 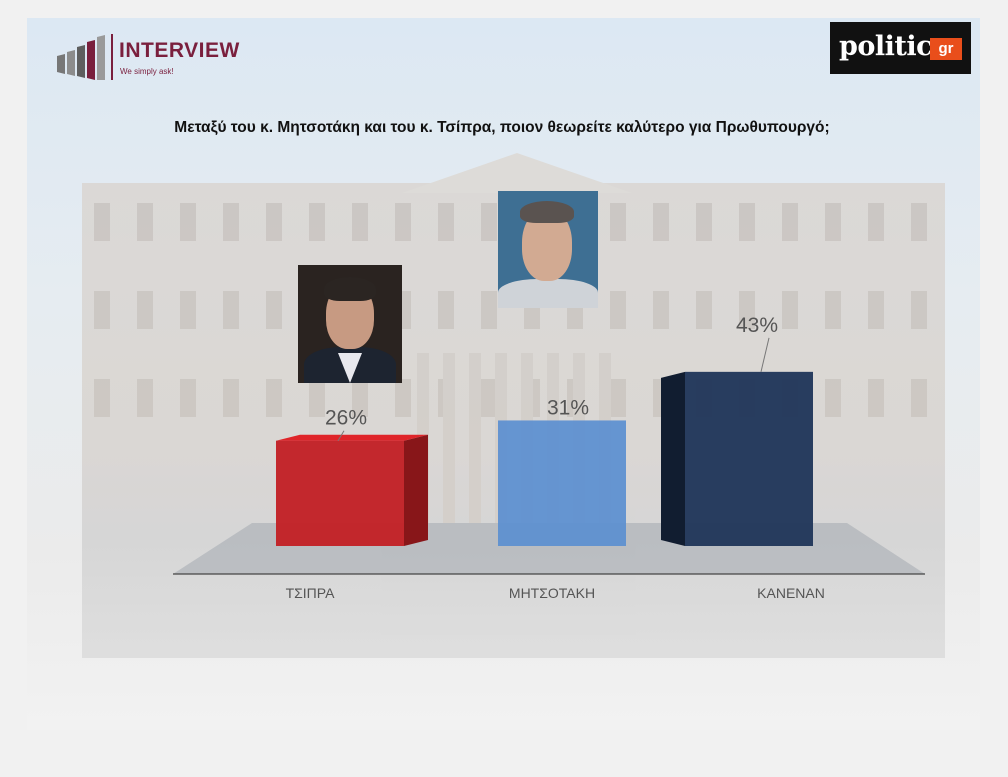 What do you see at coordinates (946, 49) in the screenshot?
I see `politic-gr-badge: gr` at bounding box center [946, 49].